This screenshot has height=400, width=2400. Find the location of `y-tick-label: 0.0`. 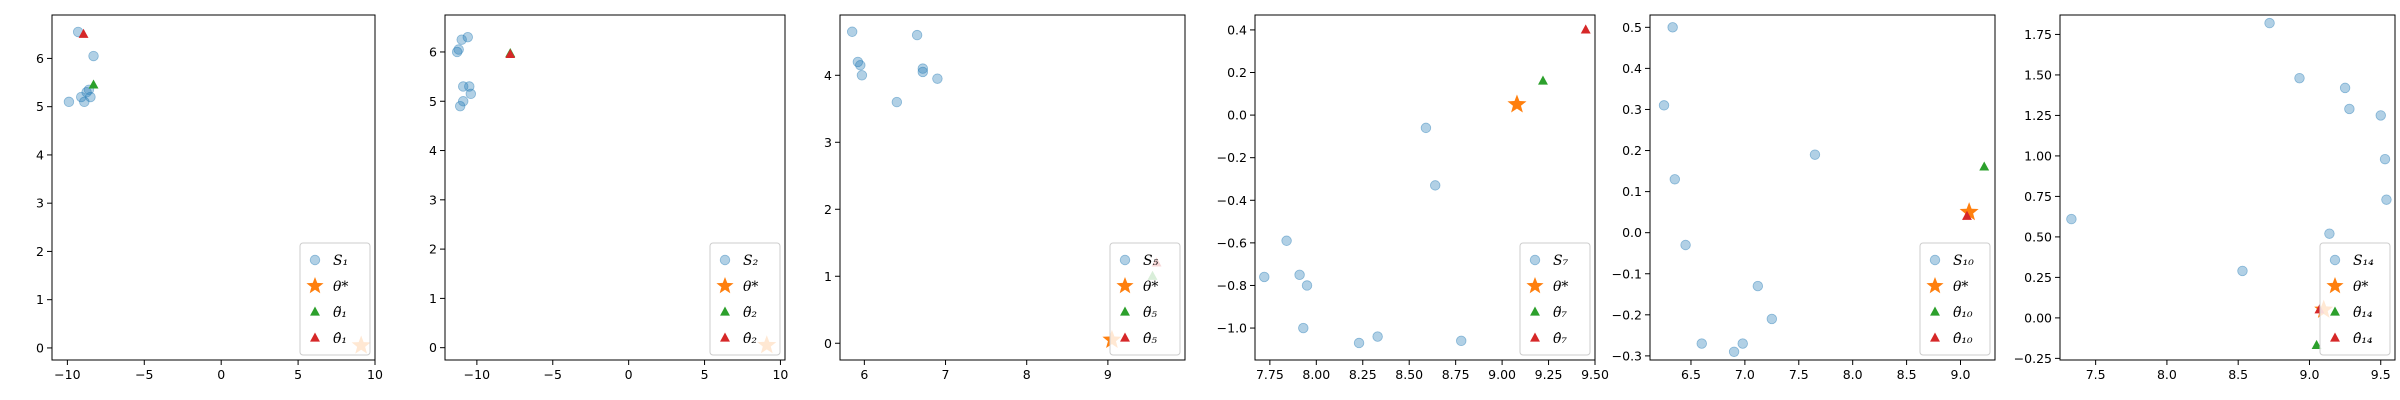

y-tick-label: 0.0 is located at coordinates (1632, 232).